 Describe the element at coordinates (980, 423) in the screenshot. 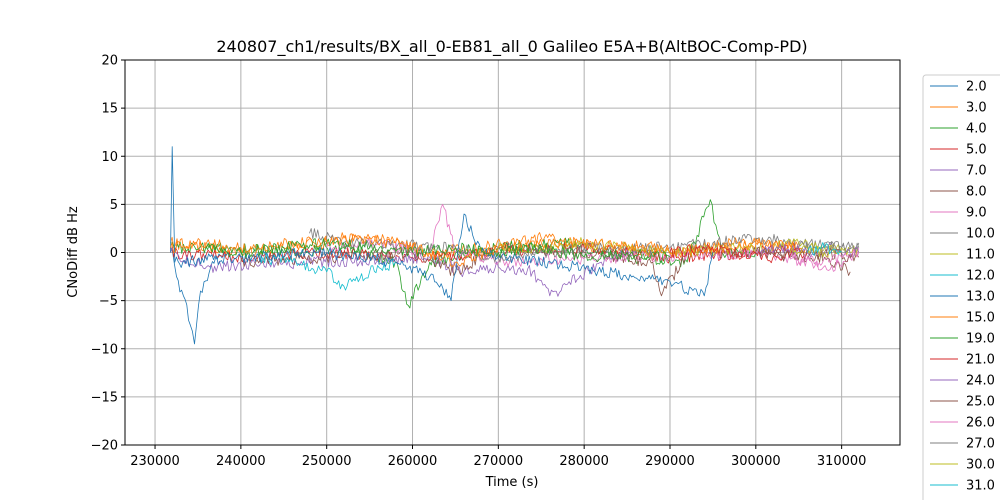

I see `legend-label: 26.0` at that location.